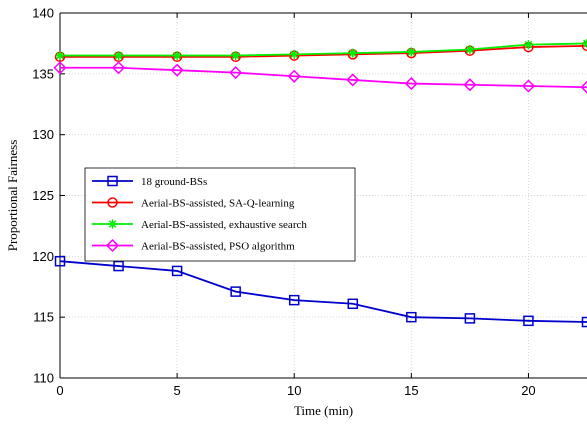 This screenshot has height=428, width=587. What do you see at coordinates (218, 204) in the screenshot?
I see `legend-label: Aerial-BS-assisted, SA-Q-learning` at bounding box center [218, 204].